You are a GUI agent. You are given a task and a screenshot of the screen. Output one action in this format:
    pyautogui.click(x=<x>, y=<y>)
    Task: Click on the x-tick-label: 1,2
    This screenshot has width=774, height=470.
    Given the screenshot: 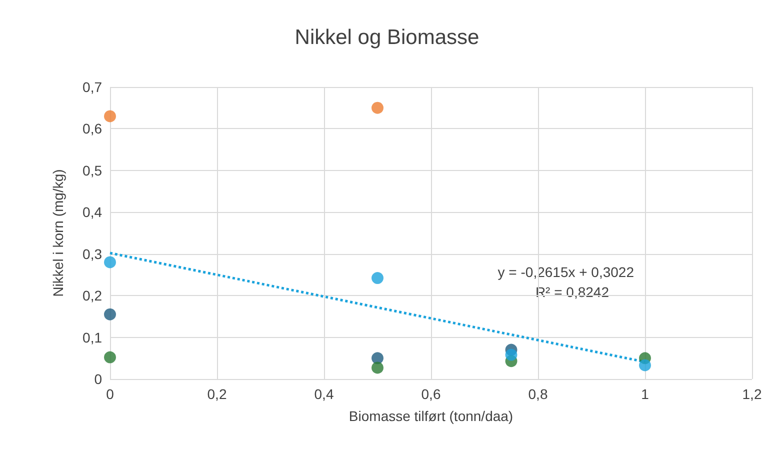 What is the action you would take?
    pyautogui.click(x=752, y=394)
    